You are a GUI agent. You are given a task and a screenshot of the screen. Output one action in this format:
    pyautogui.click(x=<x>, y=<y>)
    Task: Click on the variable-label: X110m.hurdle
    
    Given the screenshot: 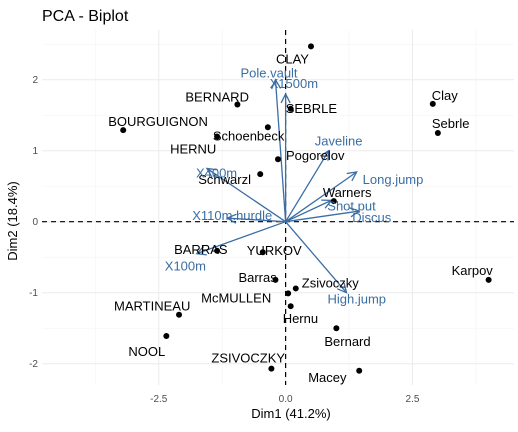 What is the action you would take?
    pyautogui.click(x=232, y=215)
    